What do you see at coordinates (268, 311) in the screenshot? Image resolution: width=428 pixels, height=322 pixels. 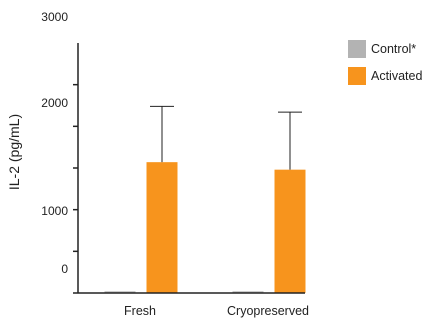 I see `x-category-label: Cryopreserved` at bounding box center [268, 311].